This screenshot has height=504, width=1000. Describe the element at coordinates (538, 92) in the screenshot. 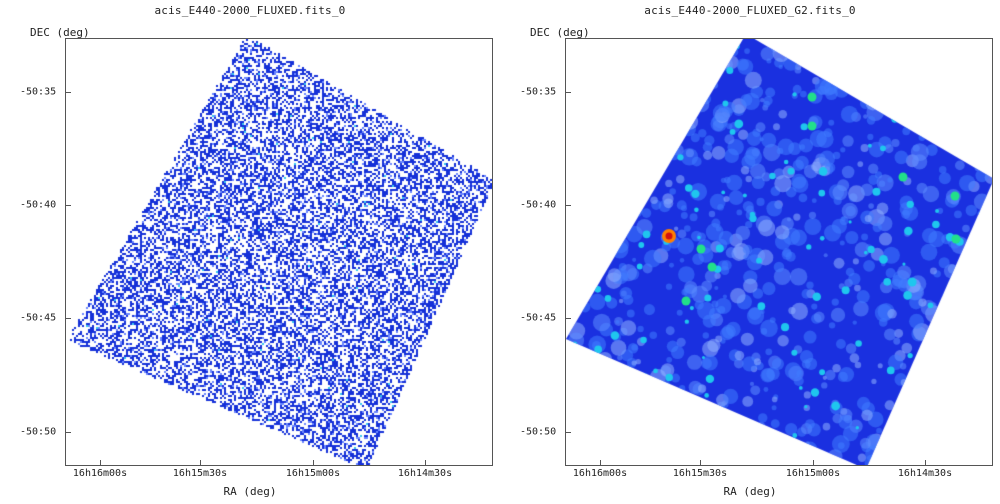

I see `right-y-tick: -50:35` at that location.